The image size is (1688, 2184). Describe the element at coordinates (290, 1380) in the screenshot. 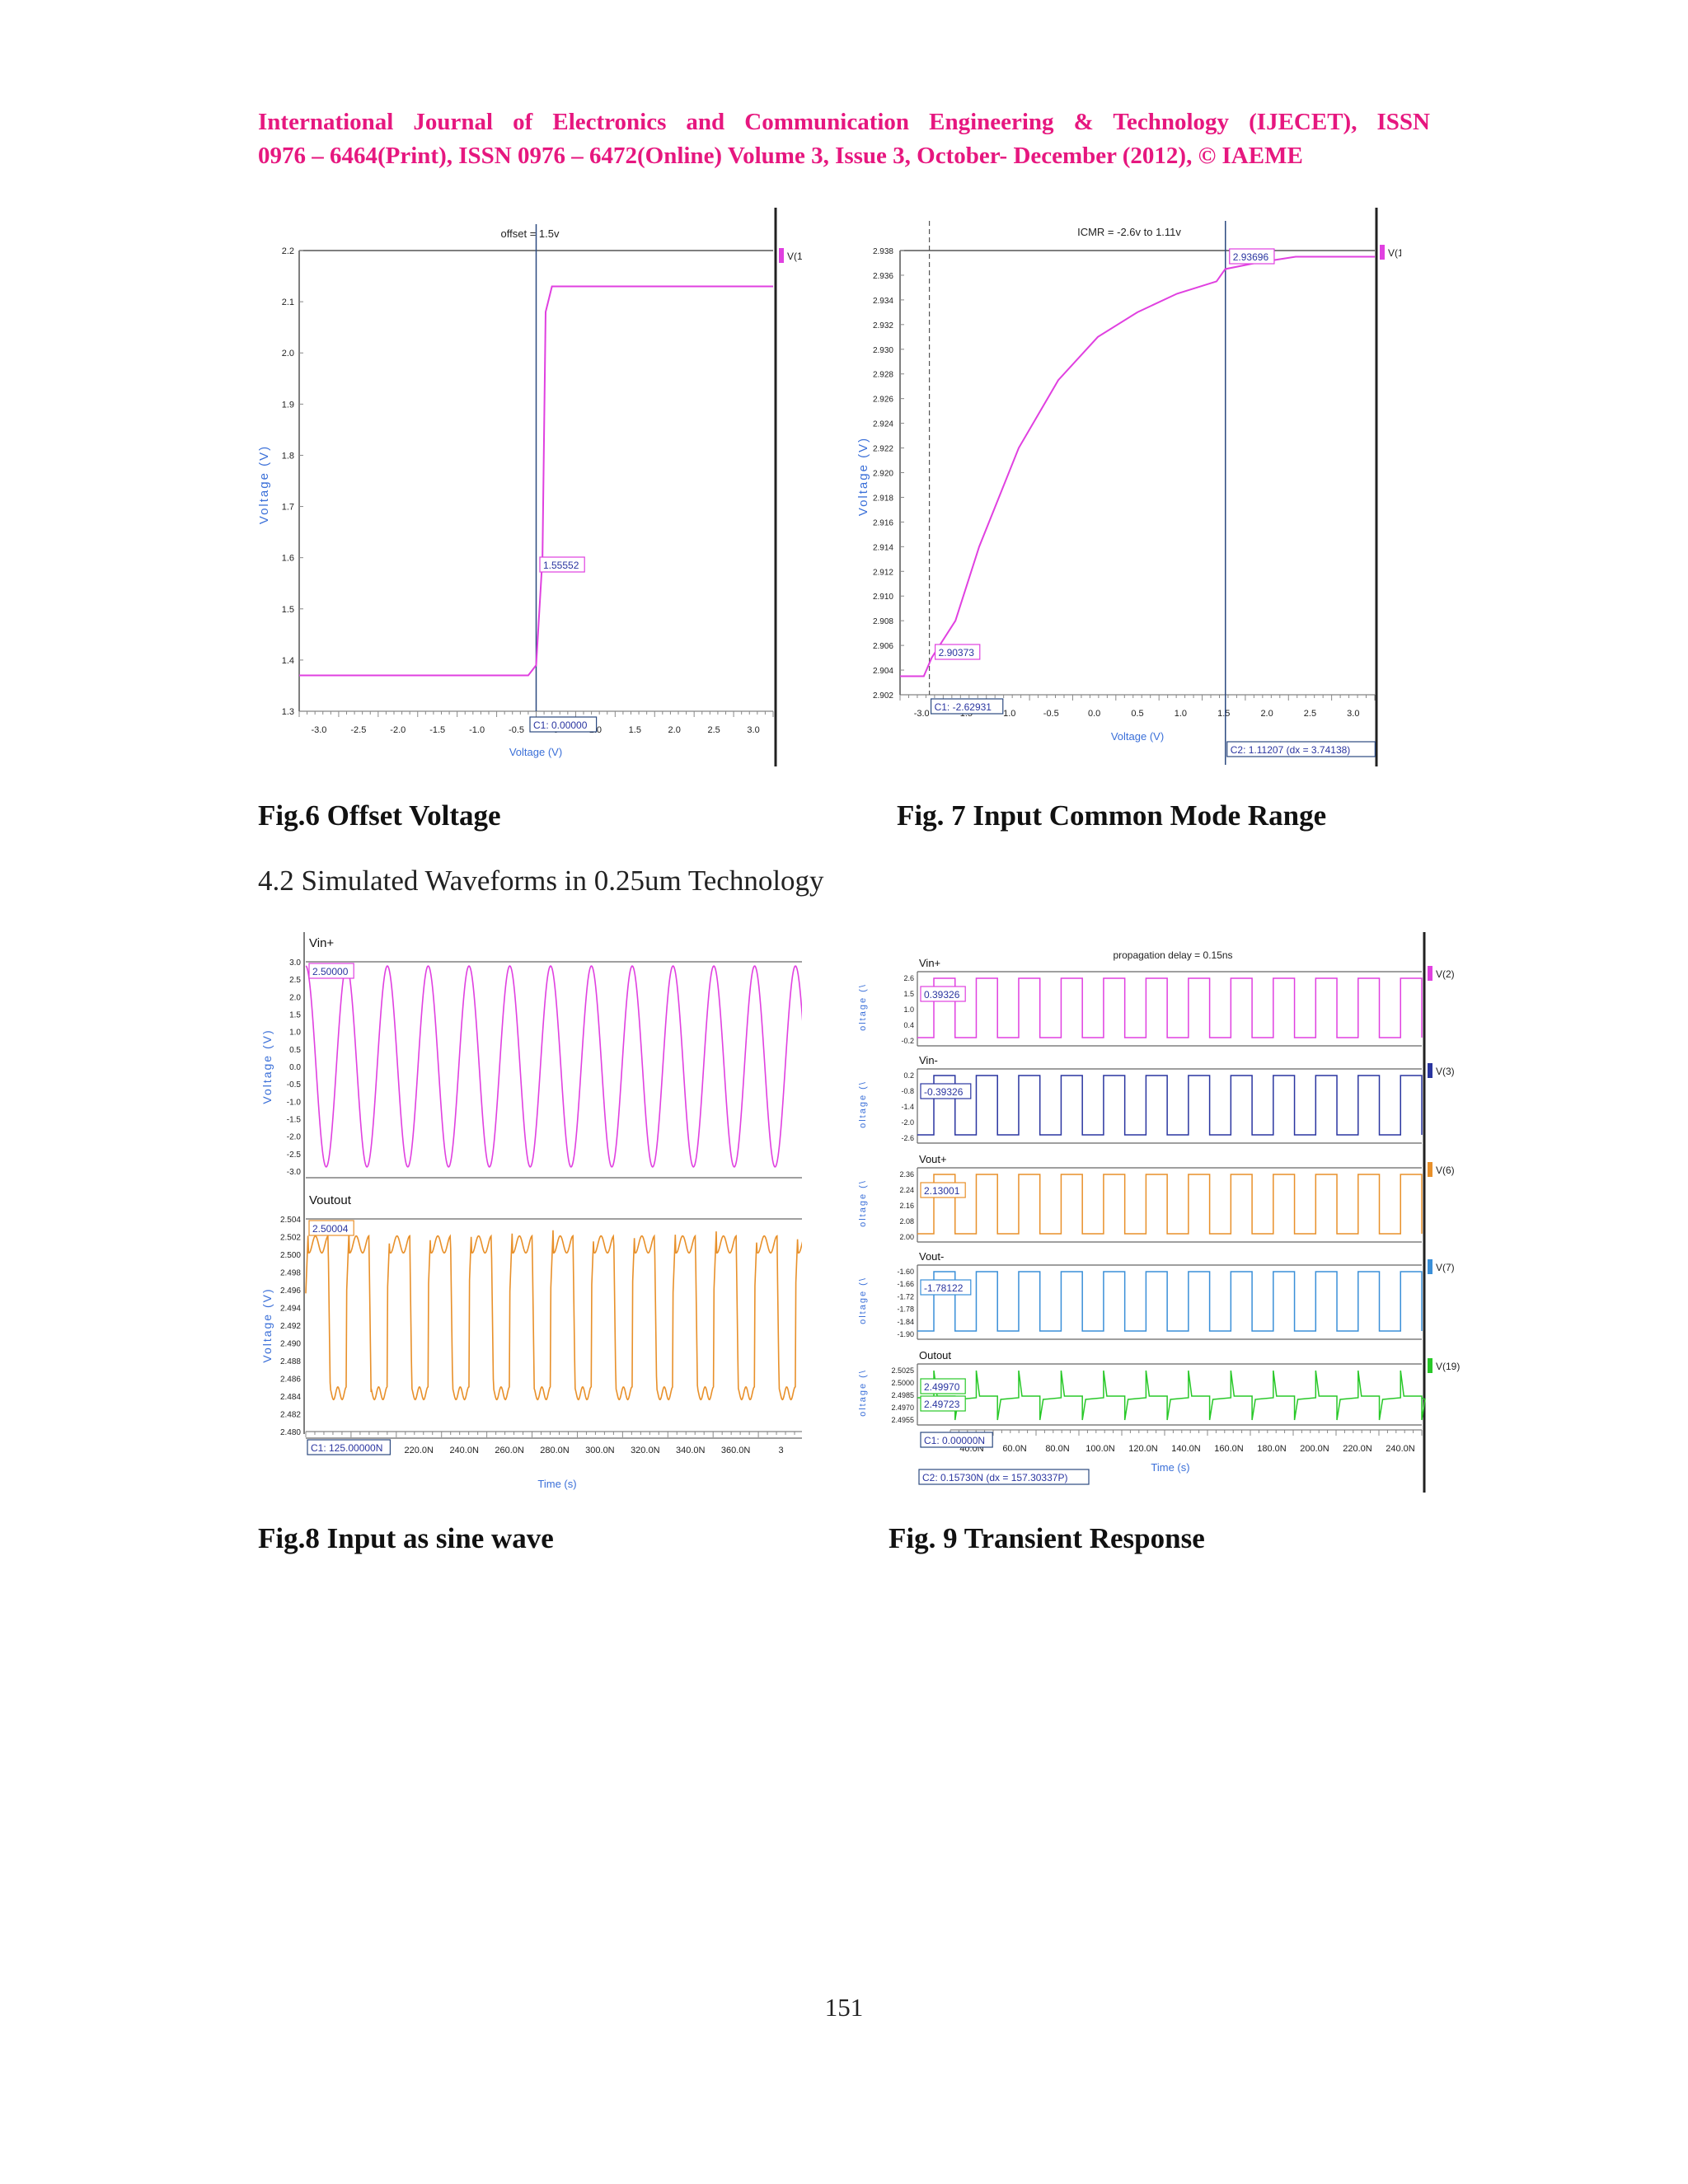

I see `y-tick-label: 2.486` at that location.